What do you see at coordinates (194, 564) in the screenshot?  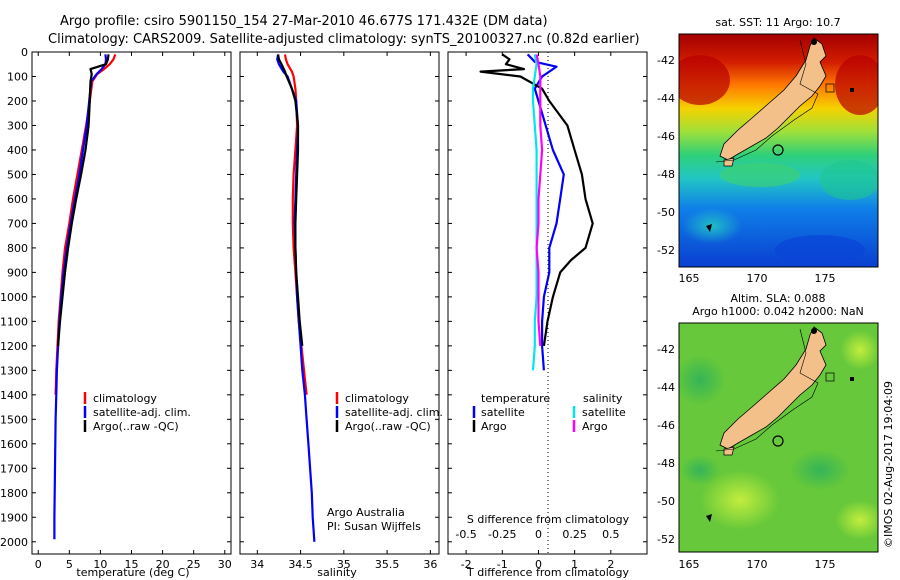 I see `xtick-label: 25` at bounding box center [194, 564].